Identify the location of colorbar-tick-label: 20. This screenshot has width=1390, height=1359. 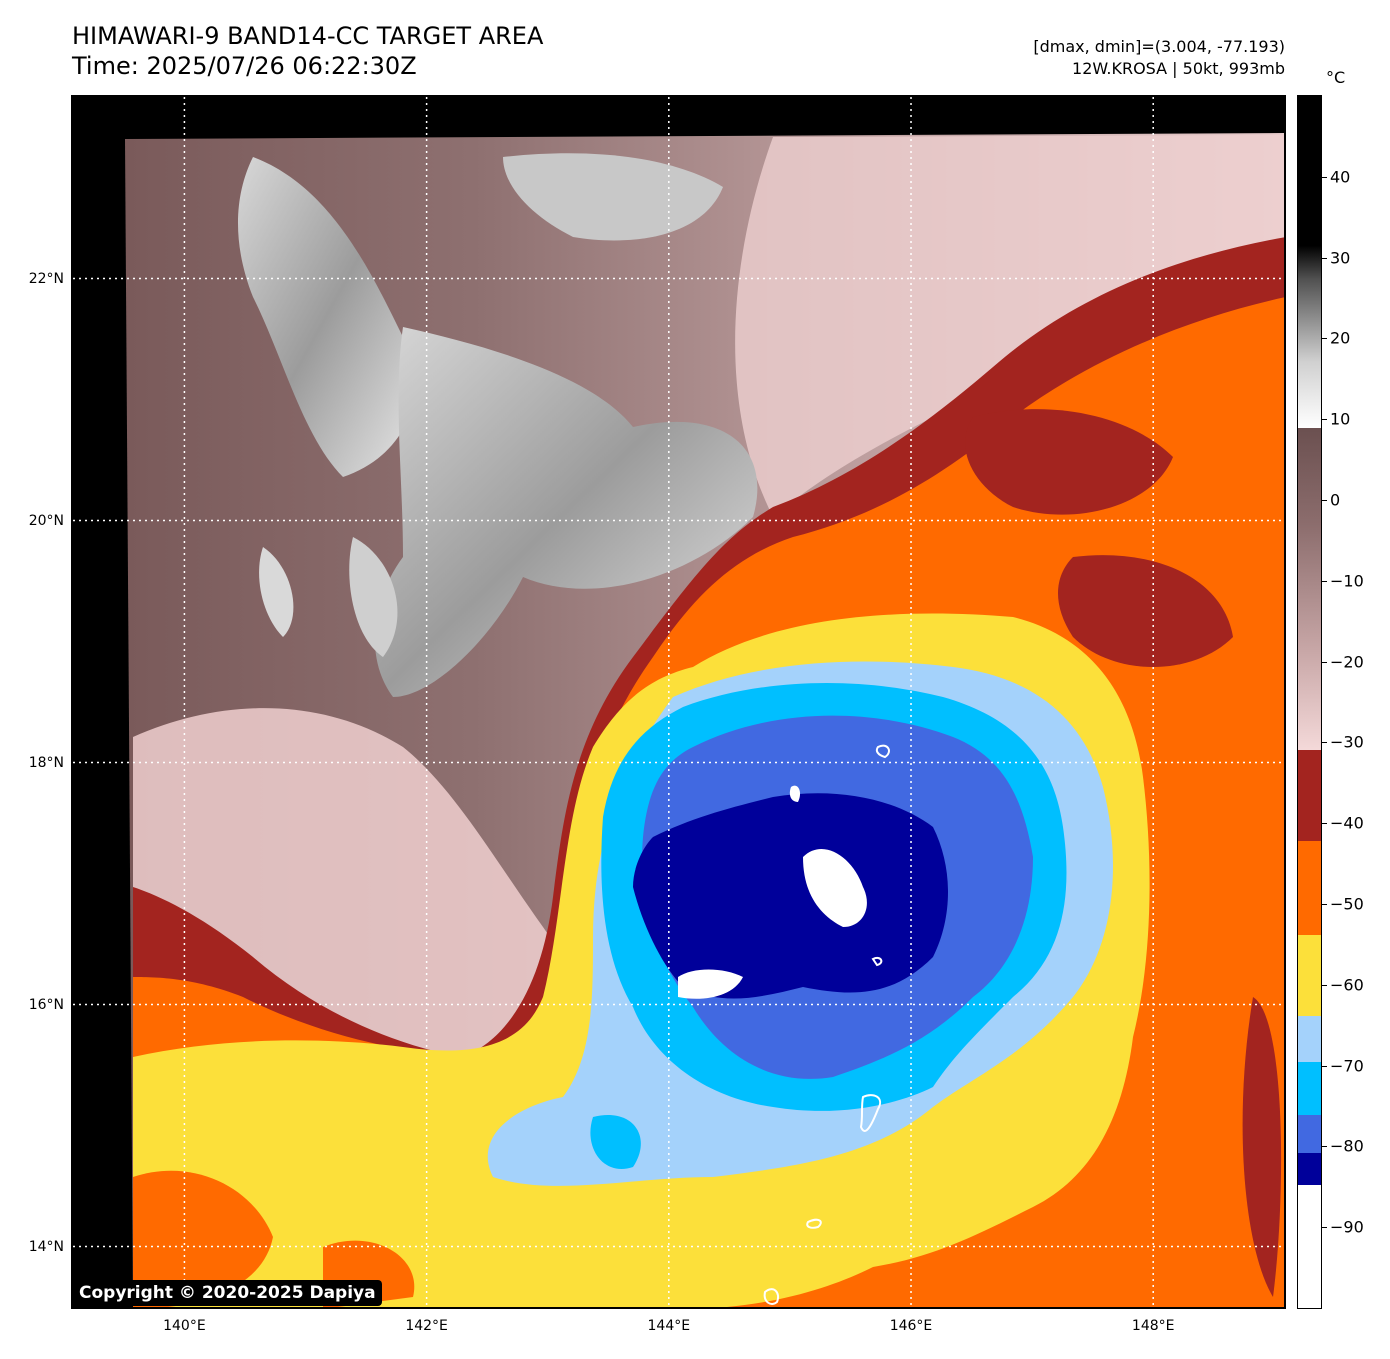
(1340, 338).